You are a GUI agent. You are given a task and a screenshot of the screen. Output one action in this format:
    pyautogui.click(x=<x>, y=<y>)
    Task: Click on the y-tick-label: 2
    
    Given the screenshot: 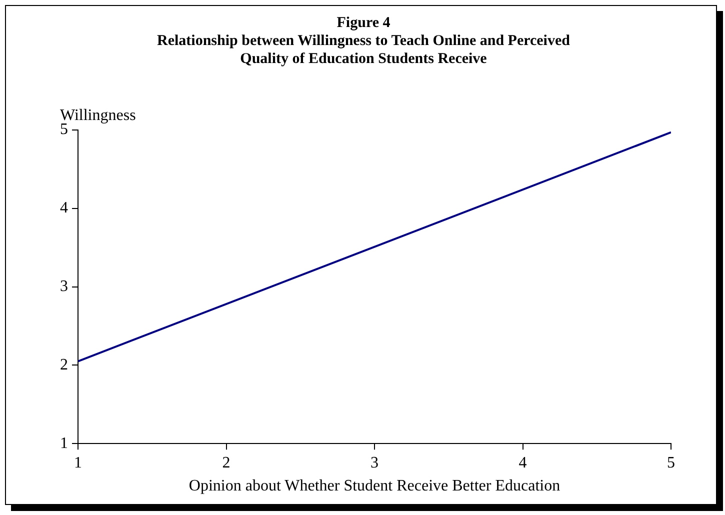 What is the action you would take?
    pyautogui.click(x=64, y=365)
    